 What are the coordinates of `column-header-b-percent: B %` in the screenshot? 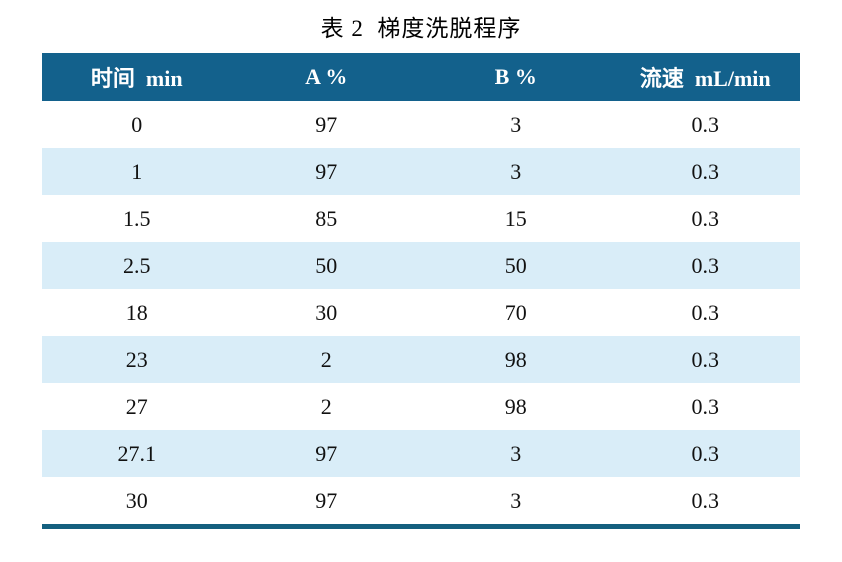 It's located at (516, 77).